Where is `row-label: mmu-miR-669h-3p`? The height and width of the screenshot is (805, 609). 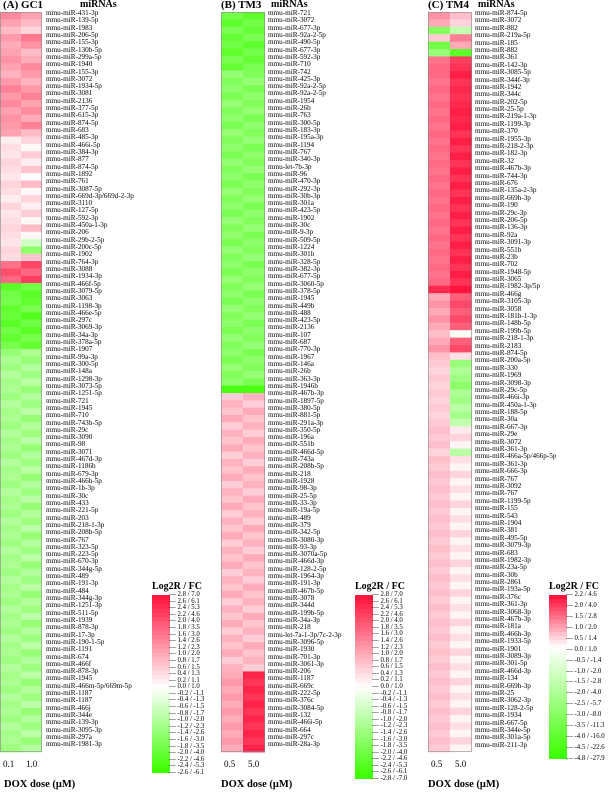 row-label: mmu-miR-669h-3p is located at coordinates (503, 197).